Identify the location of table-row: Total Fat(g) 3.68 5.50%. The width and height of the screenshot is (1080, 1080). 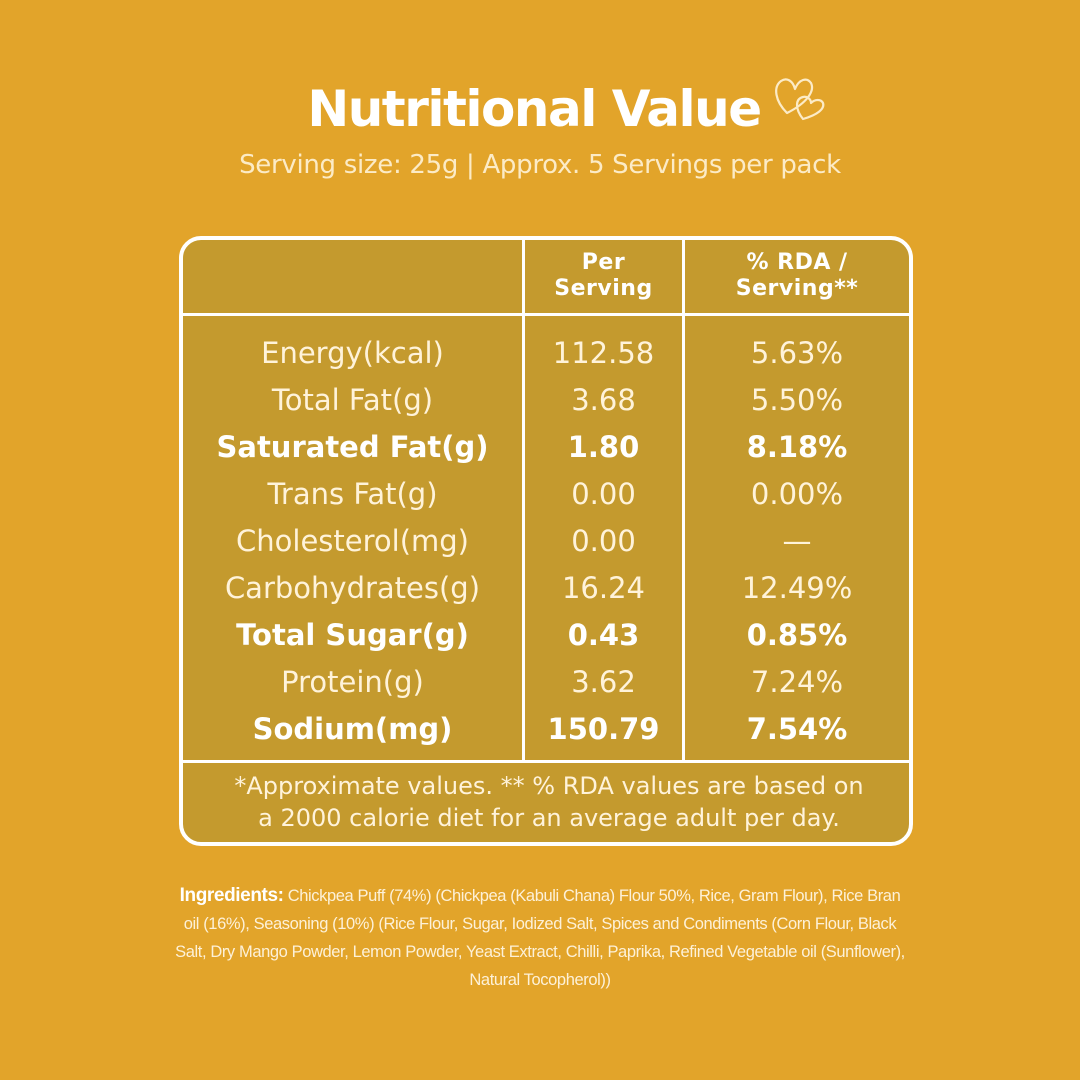
(546, 400).